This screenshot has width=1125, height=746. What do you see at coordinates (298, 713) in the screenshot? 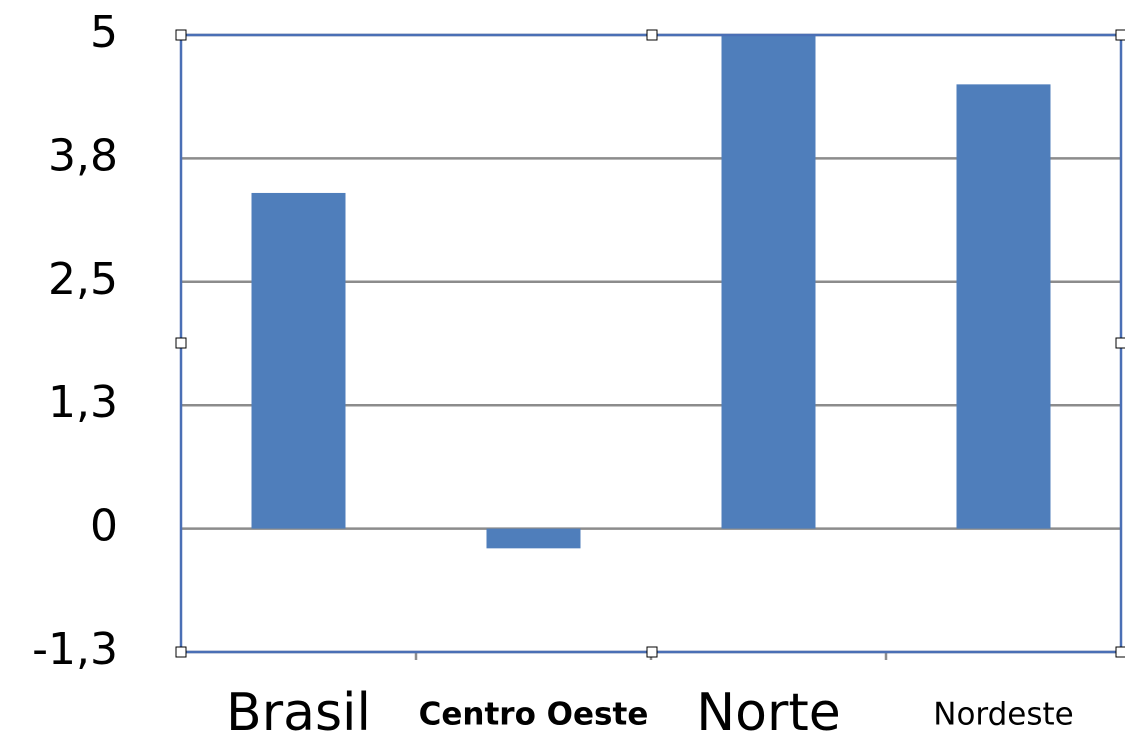
I see `x-tick-label: Brasil` at bounding box center [298, 713].